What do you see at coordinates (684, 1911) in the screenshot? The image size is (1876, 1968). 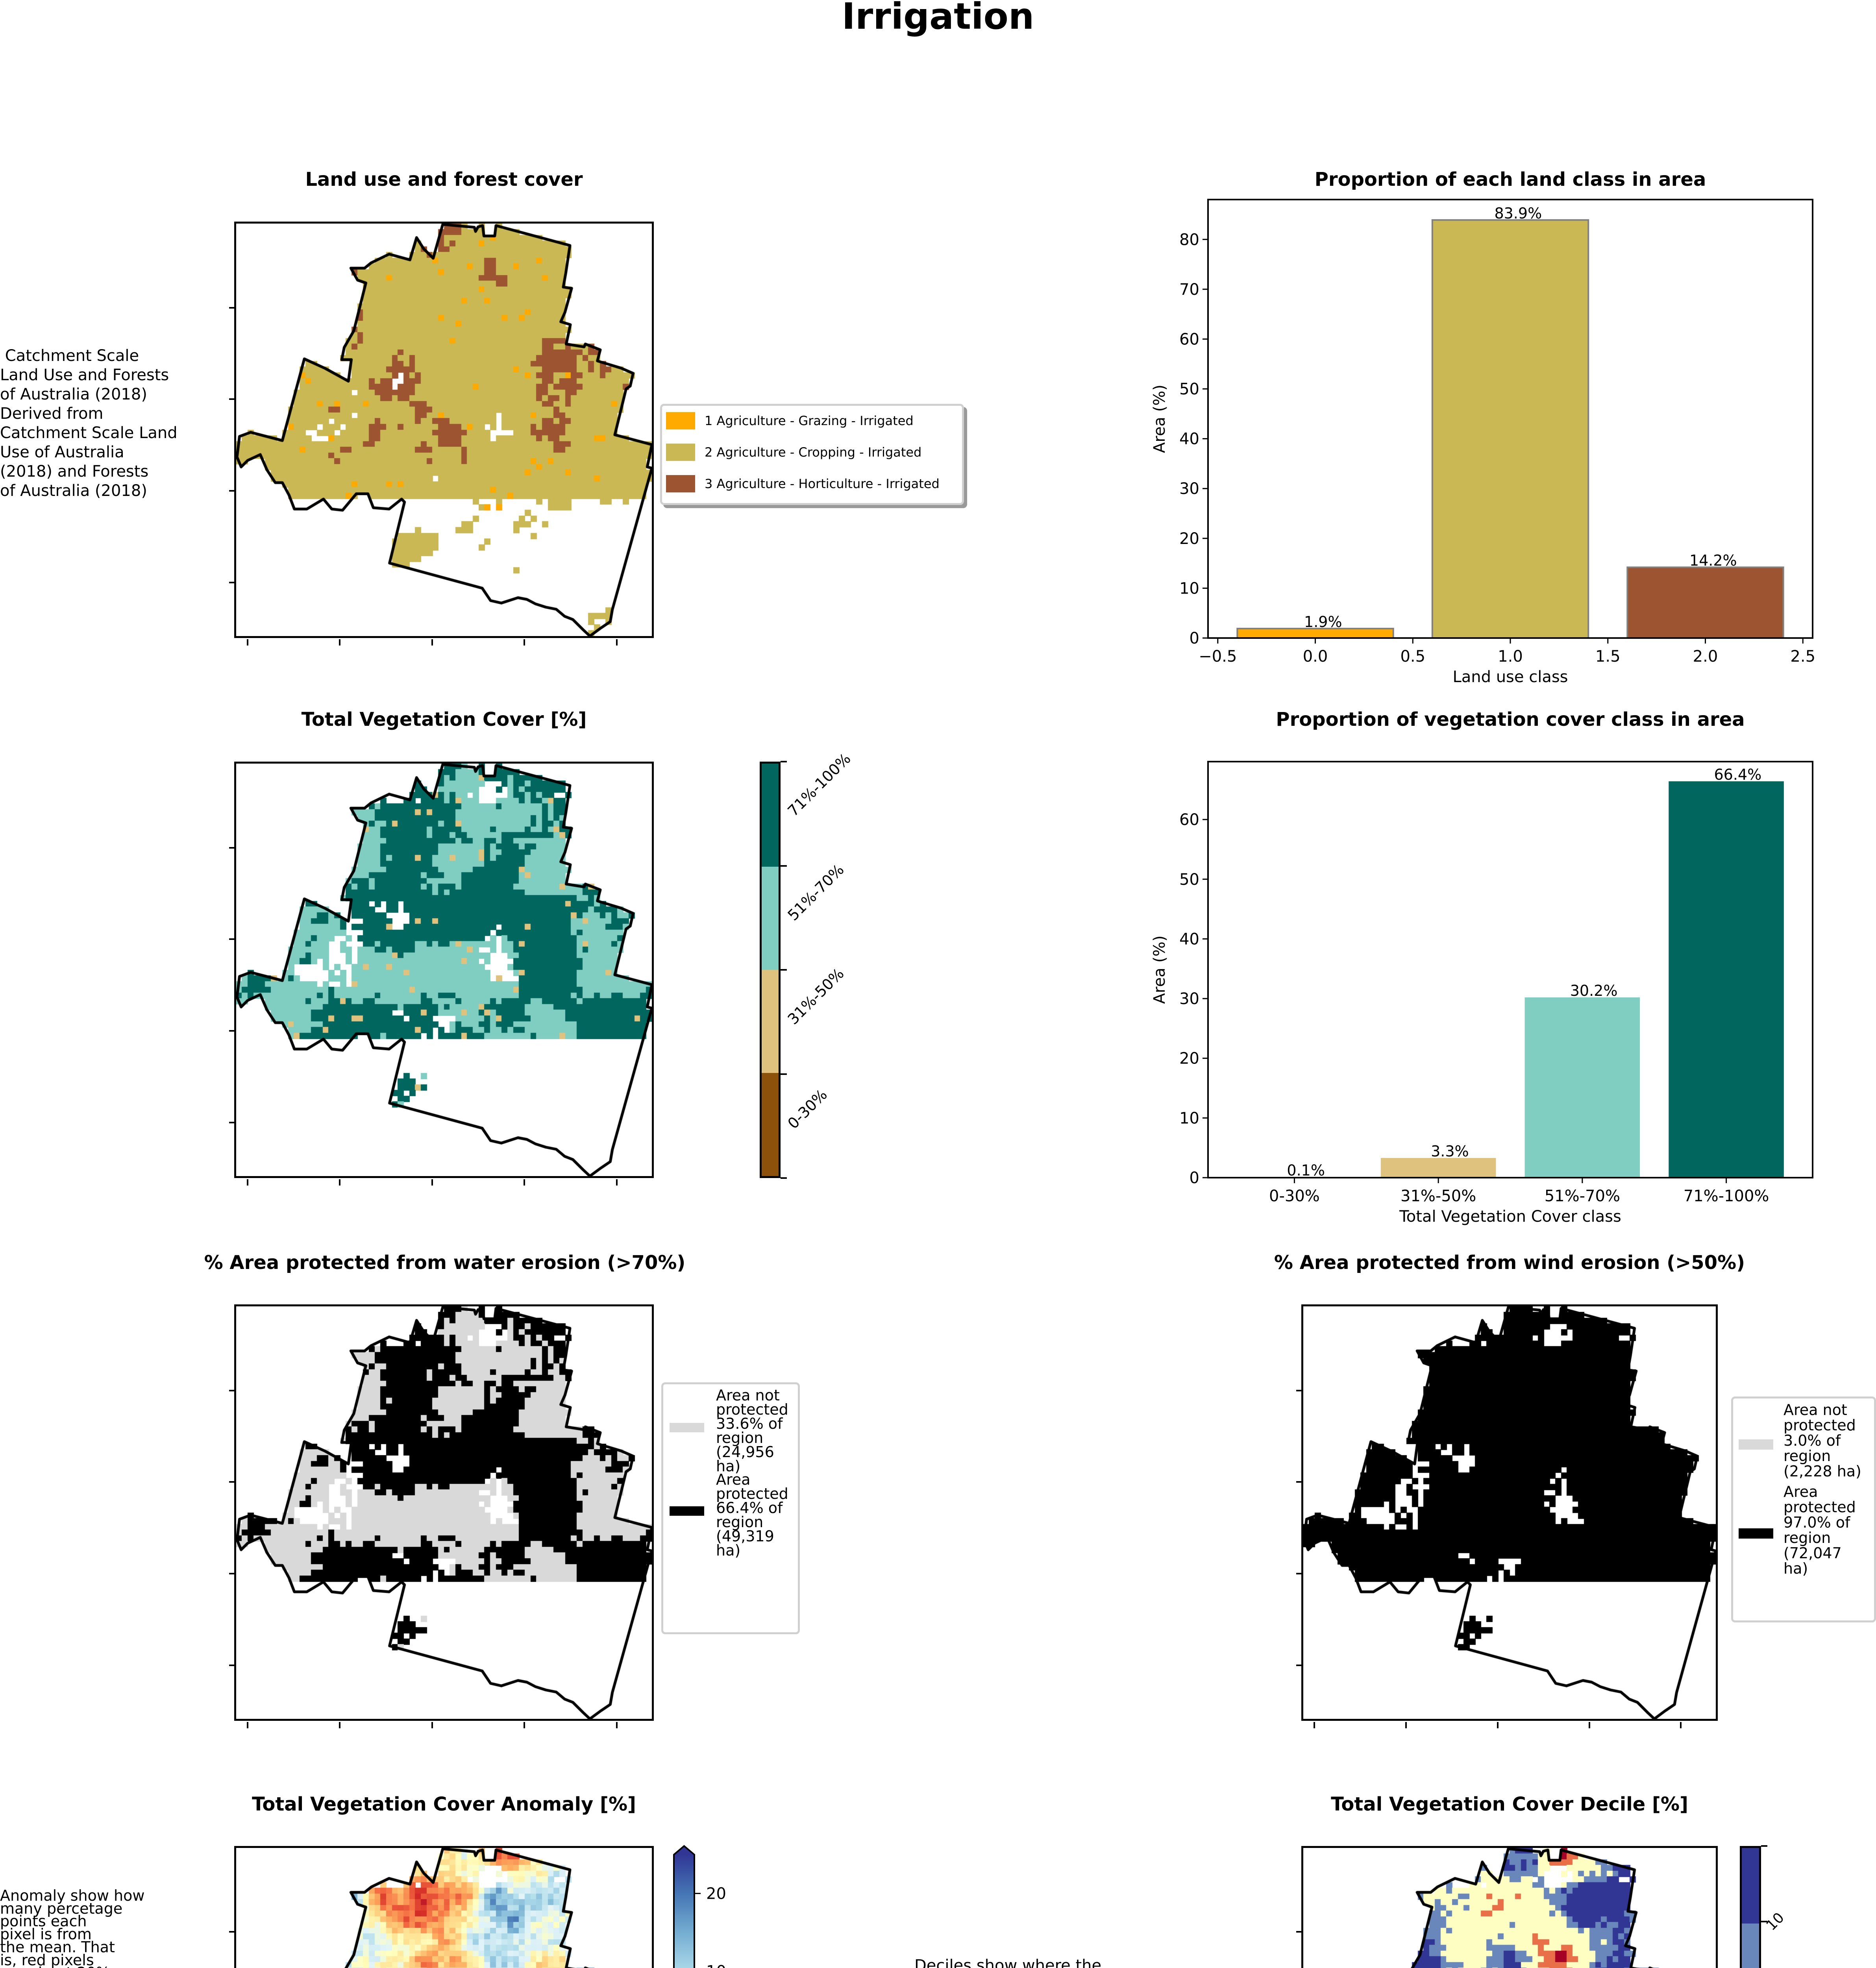 I see `colorbar-gradient` at bounding box center [684, 1911].